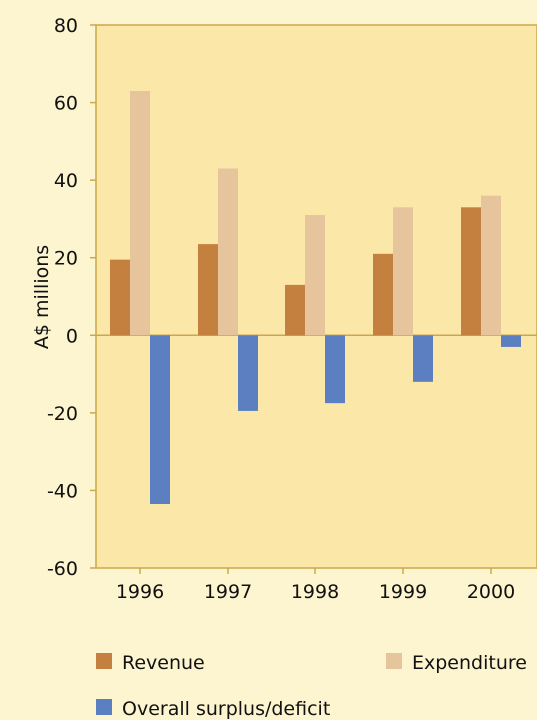 Image resolution: width=537 pixels, height=720 pixels. I want to click on x-axis-ticks: 1996 1997 1998 1999 2000, so click(315, 585).